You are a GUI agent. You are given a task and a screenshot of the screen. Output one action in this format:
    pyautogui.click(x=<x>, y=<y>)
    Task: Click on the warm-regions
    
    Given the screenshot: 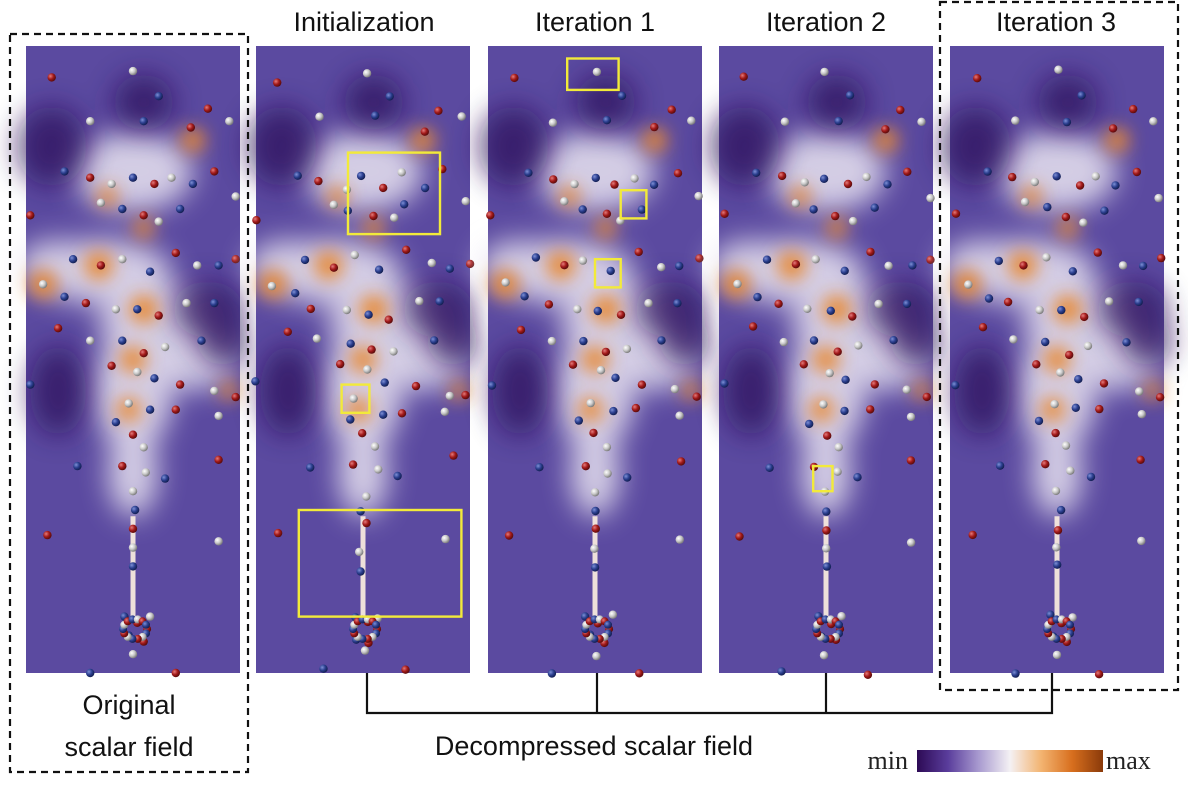 What is the action you would take?
    pyautogui.click(x=1058, y=275)
    